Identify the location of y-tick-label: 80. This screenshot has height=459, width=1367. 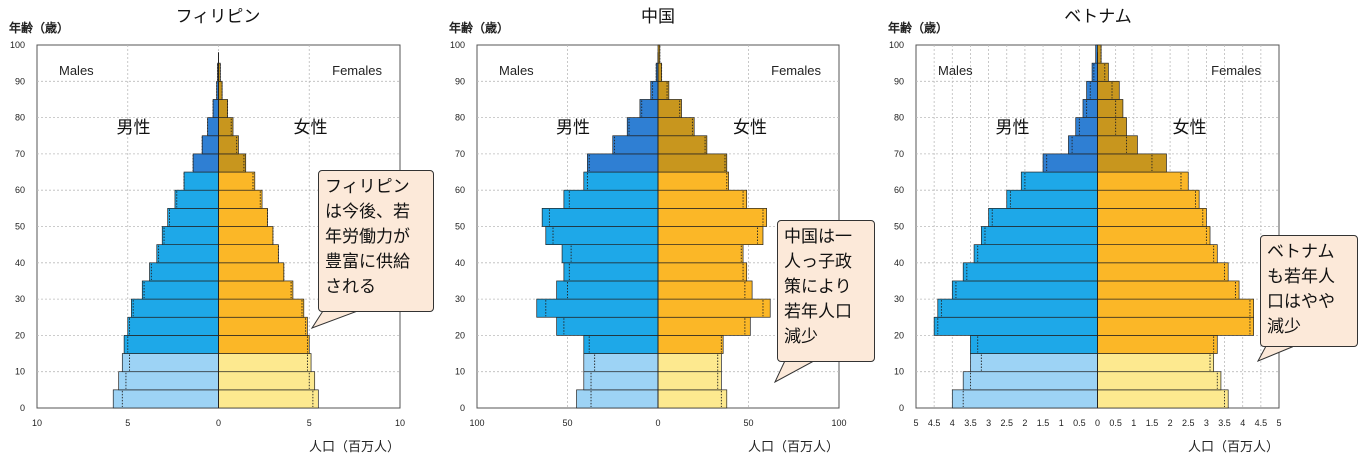
(899, 118).